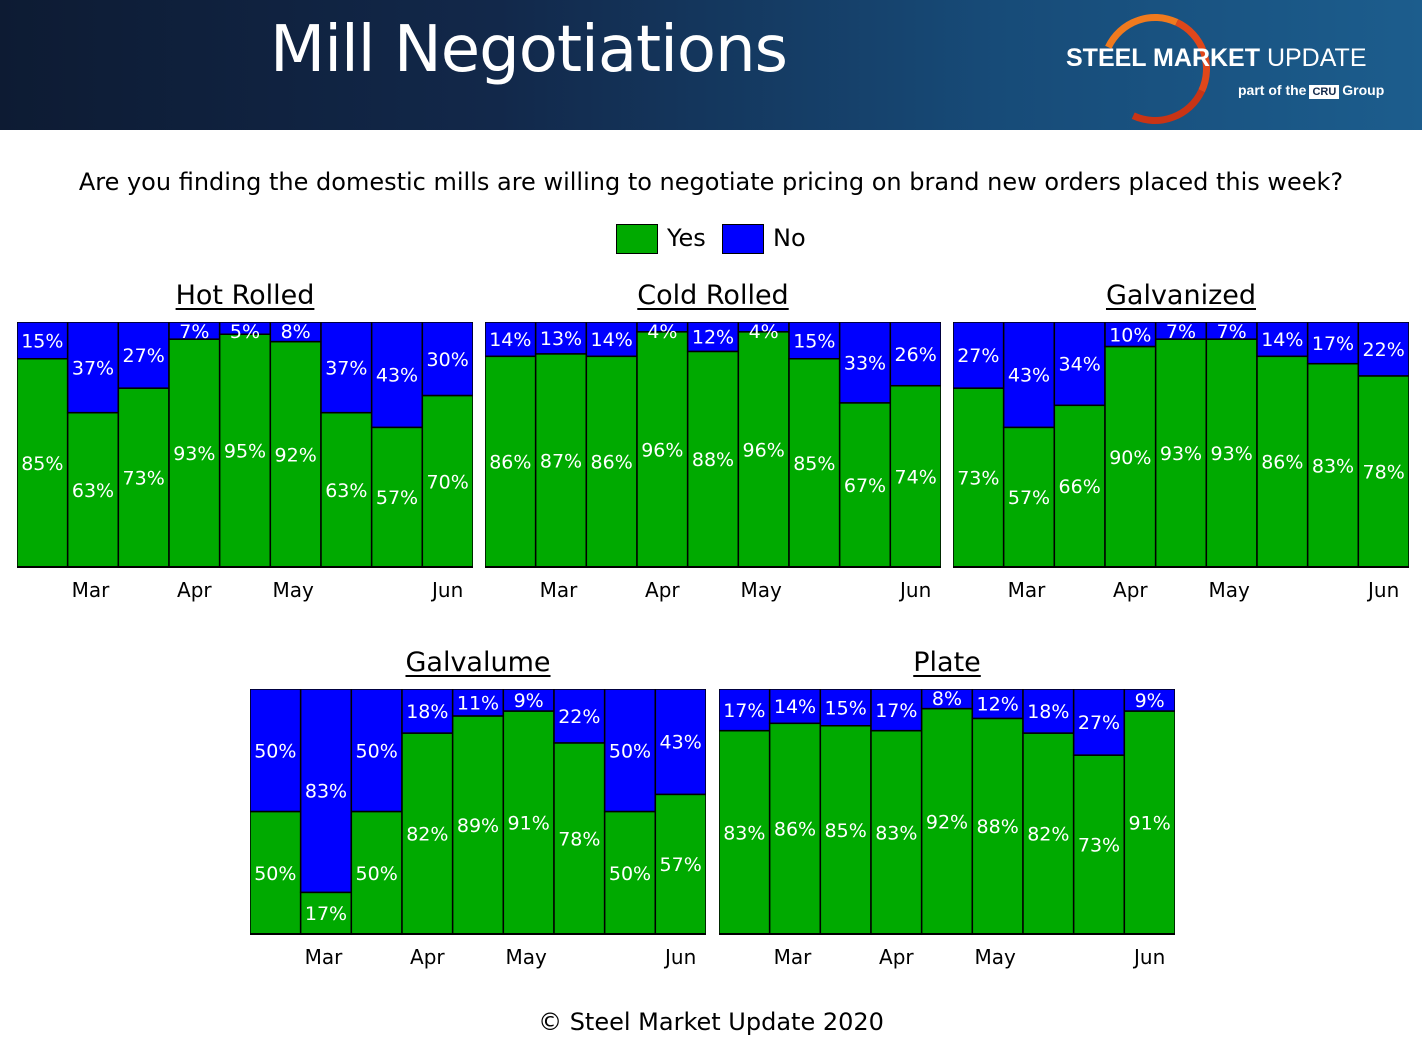 This screenshot has height=1050, width=1422. I want to click on month-label-mar: Mar, so click(1027, 590).